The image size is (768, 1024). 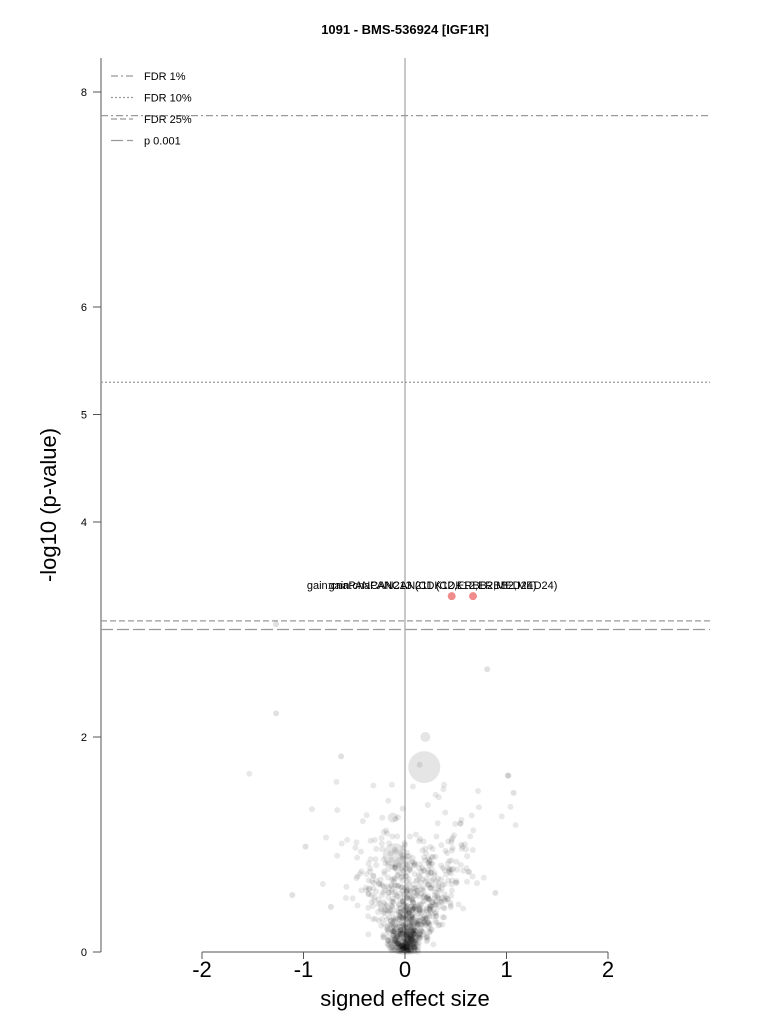 I want to click on y-tick-label: 5, so click(x=84, y=416).